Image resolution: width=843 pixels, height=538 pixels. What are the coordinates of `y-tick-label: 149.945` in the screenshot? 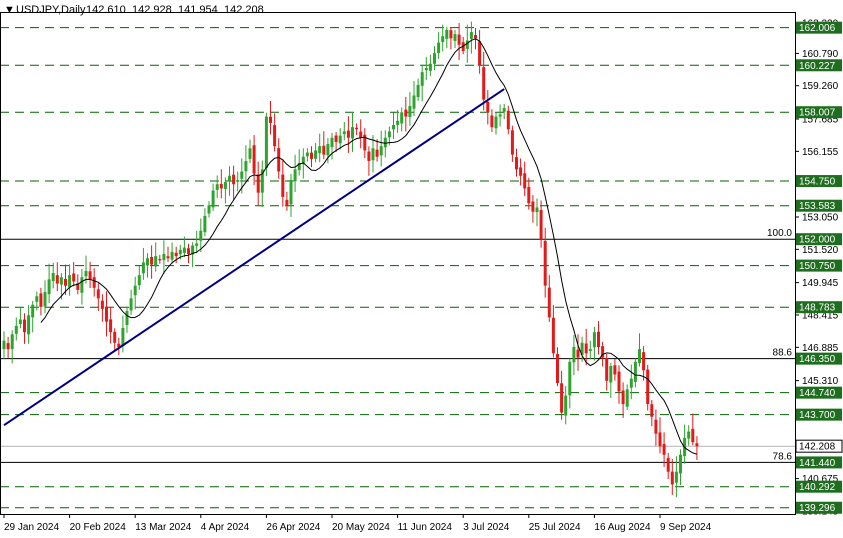 It's located at (820, 283).